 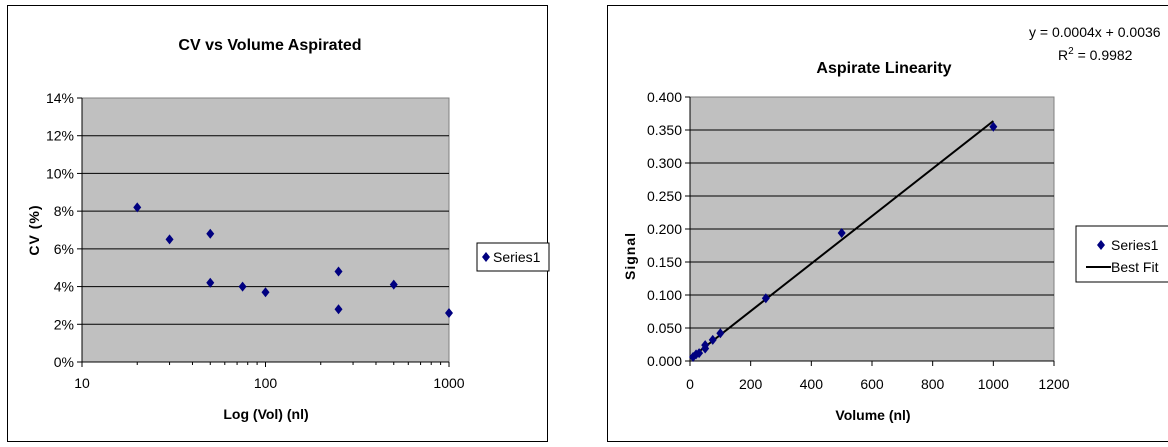 I want to click on legend: Series1, so click(x=513, y=257).